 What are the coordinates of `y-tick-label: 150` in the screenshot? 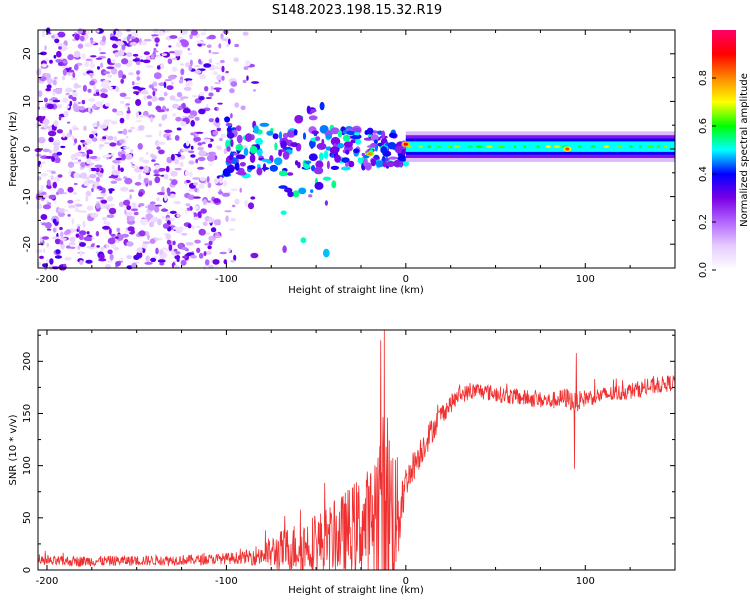 It's located at (27, 413).